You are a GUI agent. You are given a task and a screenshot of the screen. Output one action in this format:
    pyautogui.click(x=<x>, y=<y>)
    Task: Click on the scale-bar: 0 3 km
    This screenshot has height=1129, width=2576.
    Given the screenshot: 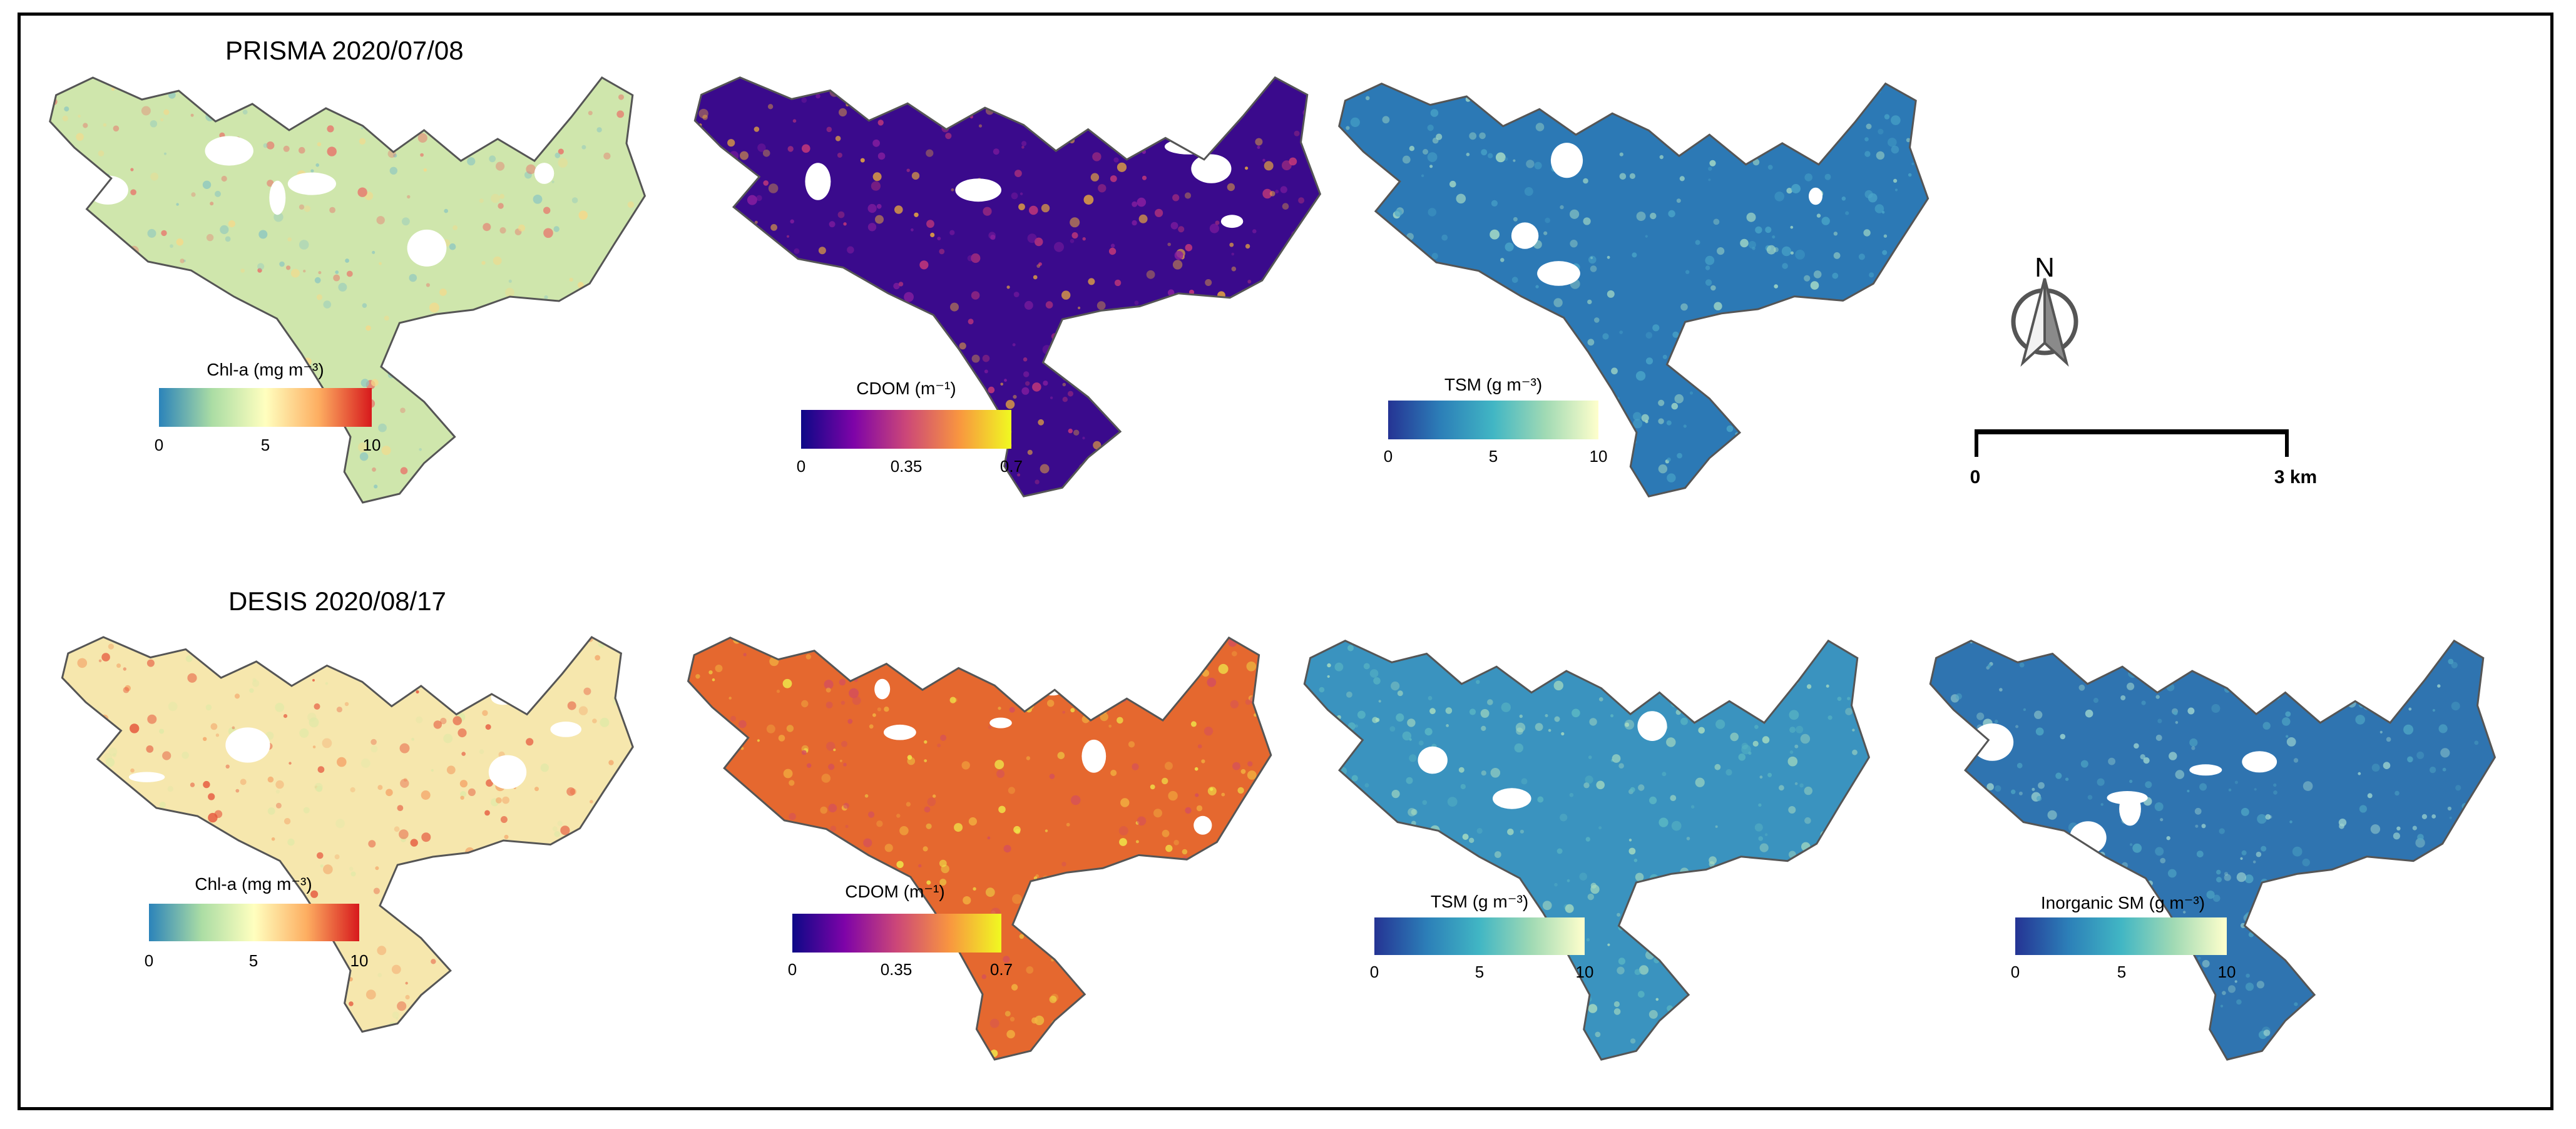 What is the action you would take?
    pyautogui.click(x=2143, y=459)
    